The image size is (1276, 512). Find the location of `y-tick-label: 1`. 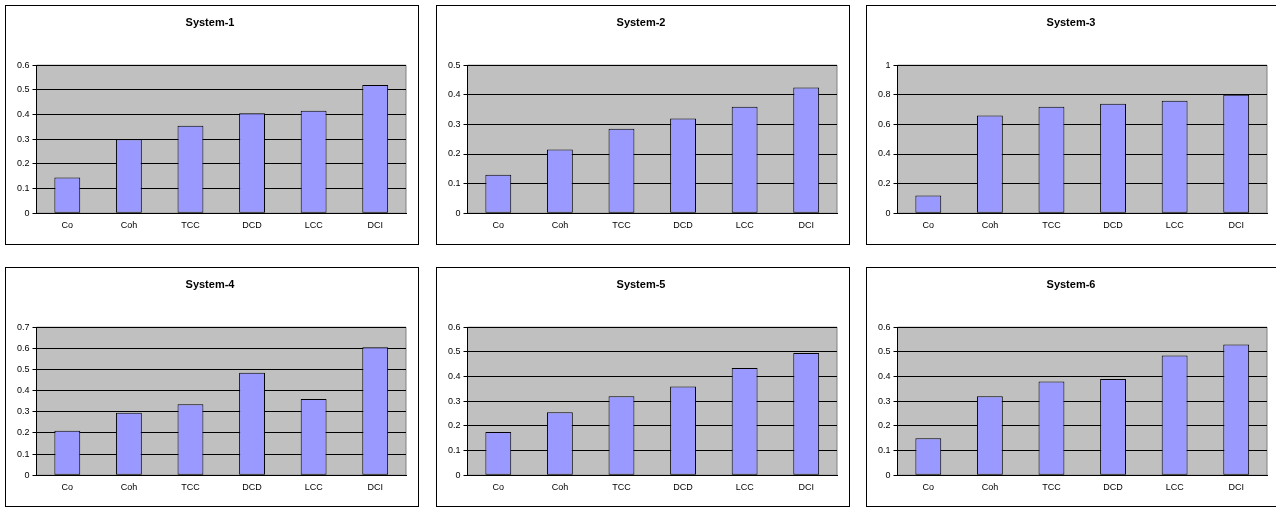

y-tick-label: 1 is located at coordinates (888, 64).